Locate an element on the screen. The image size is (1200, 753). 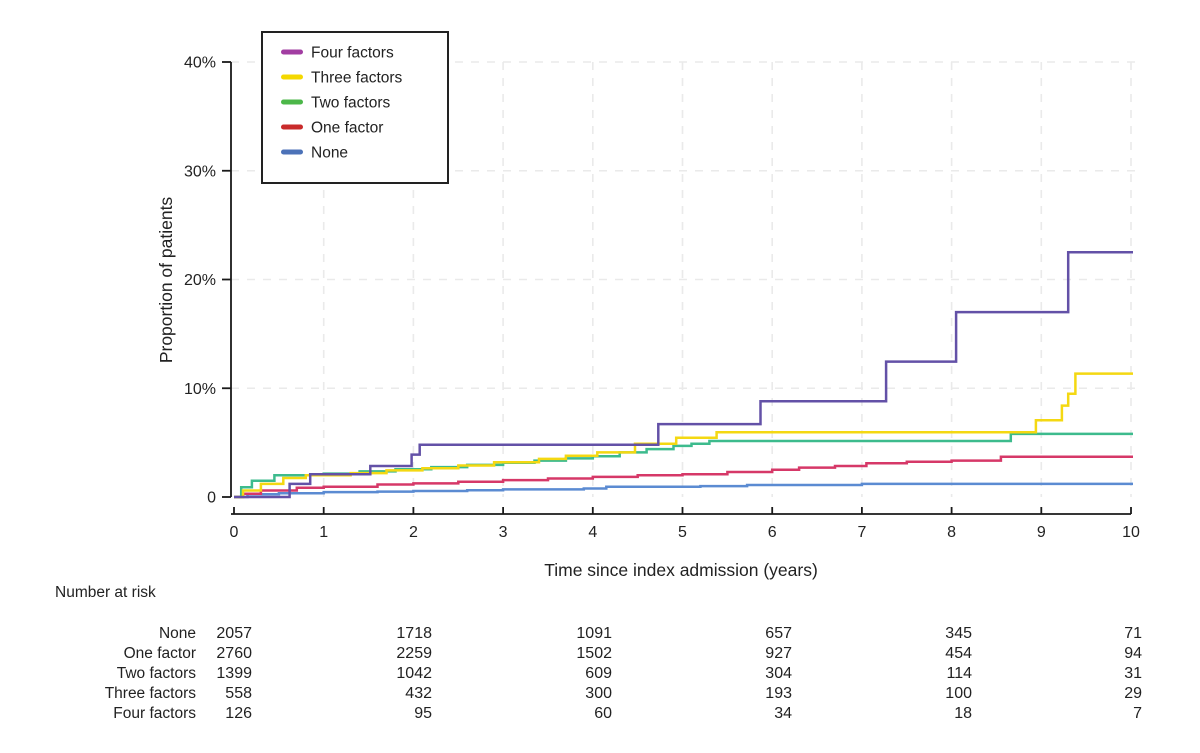
at-risk-value: 1042 is located at coordinates (414, 673).